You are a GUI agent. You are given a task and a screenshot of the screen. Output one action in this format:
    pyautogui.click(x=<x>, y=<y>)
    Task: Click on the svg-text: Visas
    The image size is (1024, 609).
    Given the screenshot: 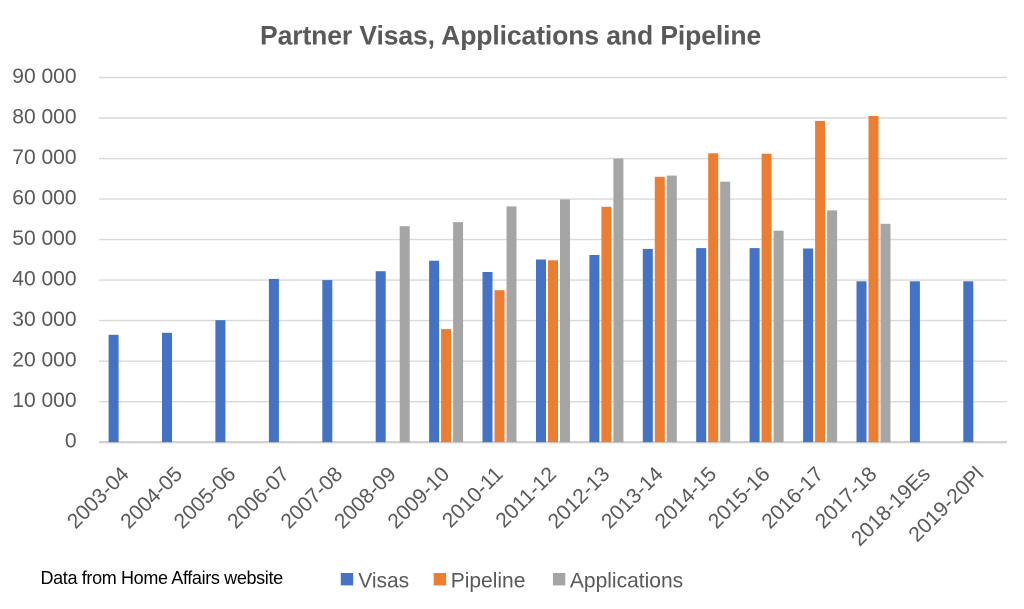 What is the action you would take?
    pyautogui.click(x=383, y=581)
    